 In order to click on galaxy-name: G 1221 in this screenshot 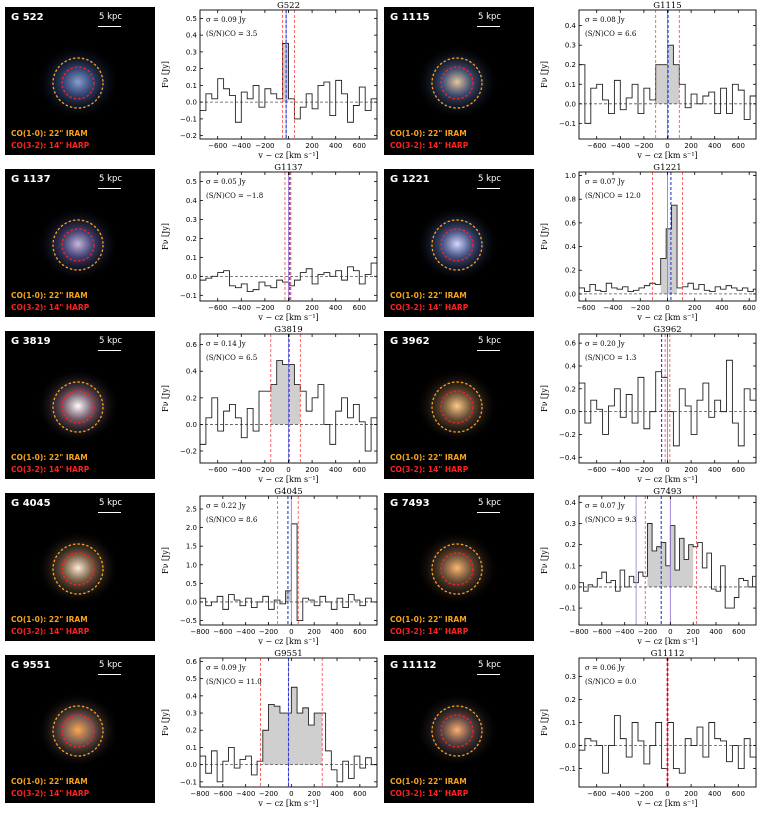, I will do `click(410, 179)`.